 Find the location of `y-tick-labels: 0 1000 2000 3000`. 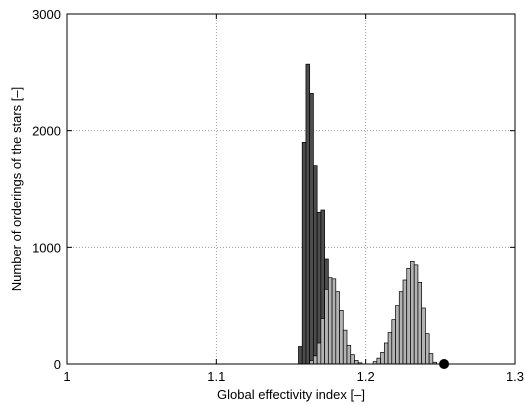

y-tick-labels: 0 1000 2000 3000 is located at coordinates (46, 189).